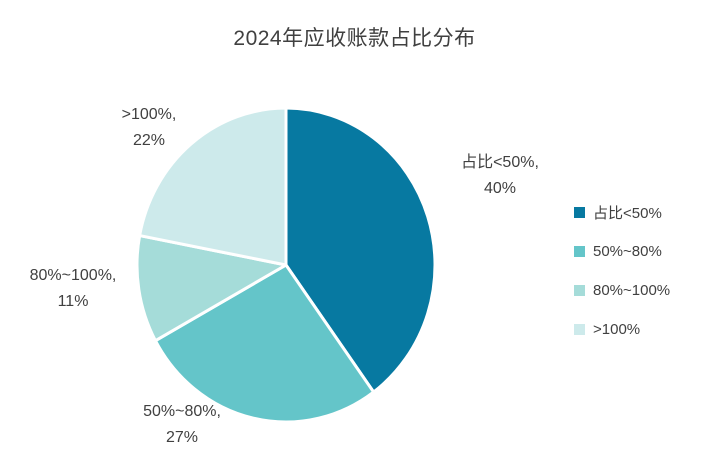 The image size is (709, 472). What do you see at coordinates (73, 275) in the screenshot?
I see `data-label-line: 80%~100%,` at bounding box center [73, 275].